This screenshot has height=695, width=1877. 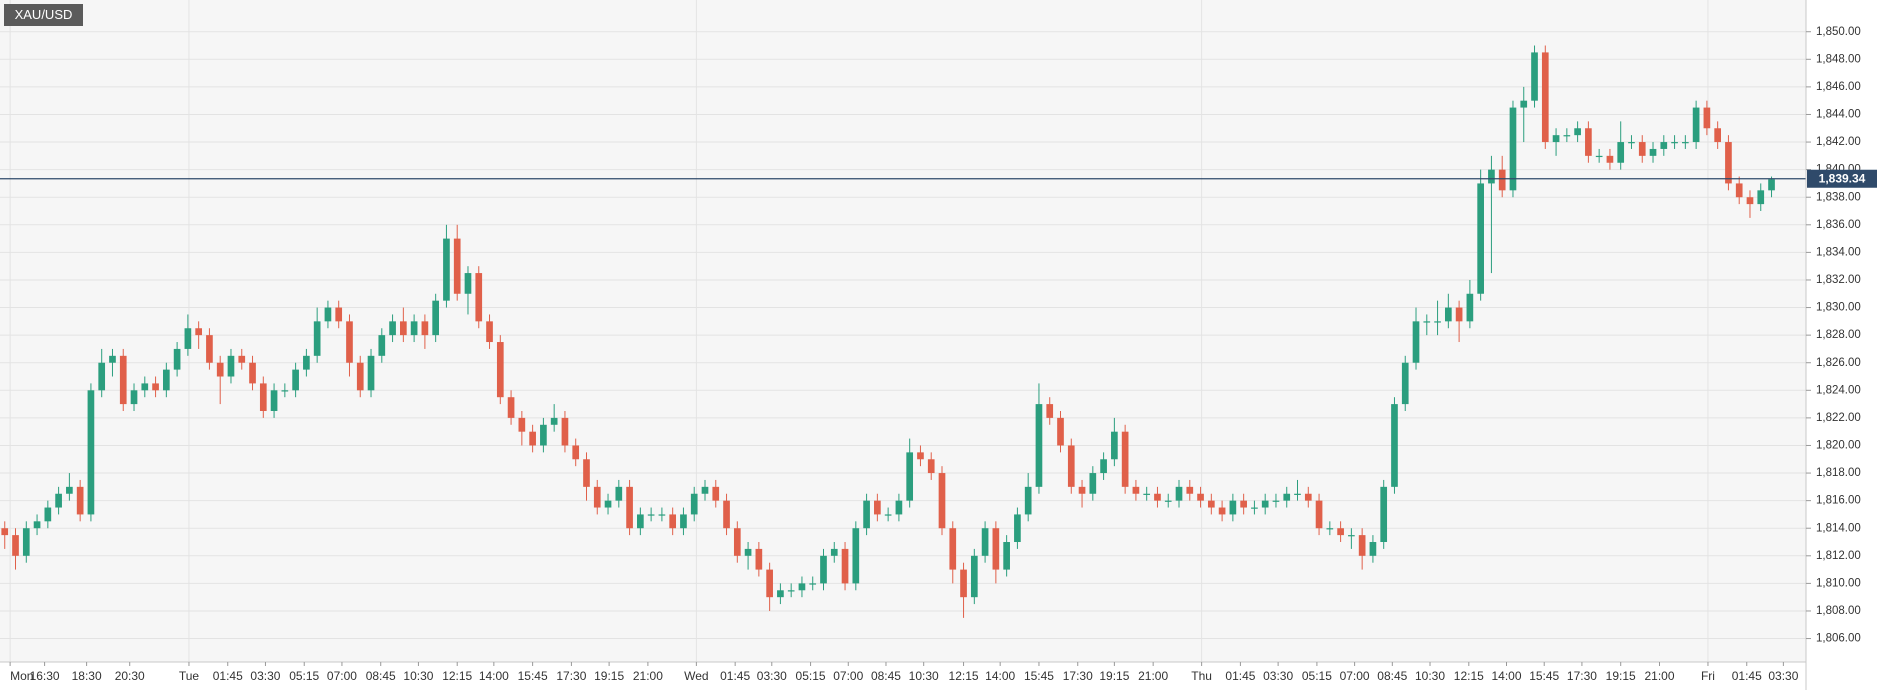 I want to click on x-tick-label: 21:00, so click(x=648, y=676).